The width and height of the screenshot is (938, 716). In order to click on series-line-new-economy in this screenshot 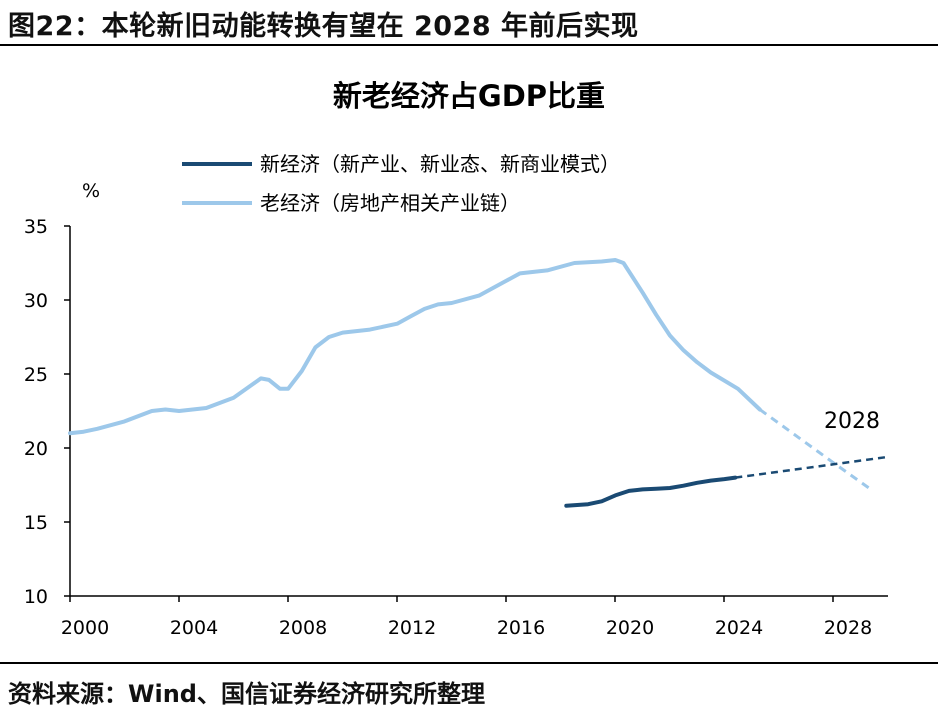, I will do `click(651, 491)`.